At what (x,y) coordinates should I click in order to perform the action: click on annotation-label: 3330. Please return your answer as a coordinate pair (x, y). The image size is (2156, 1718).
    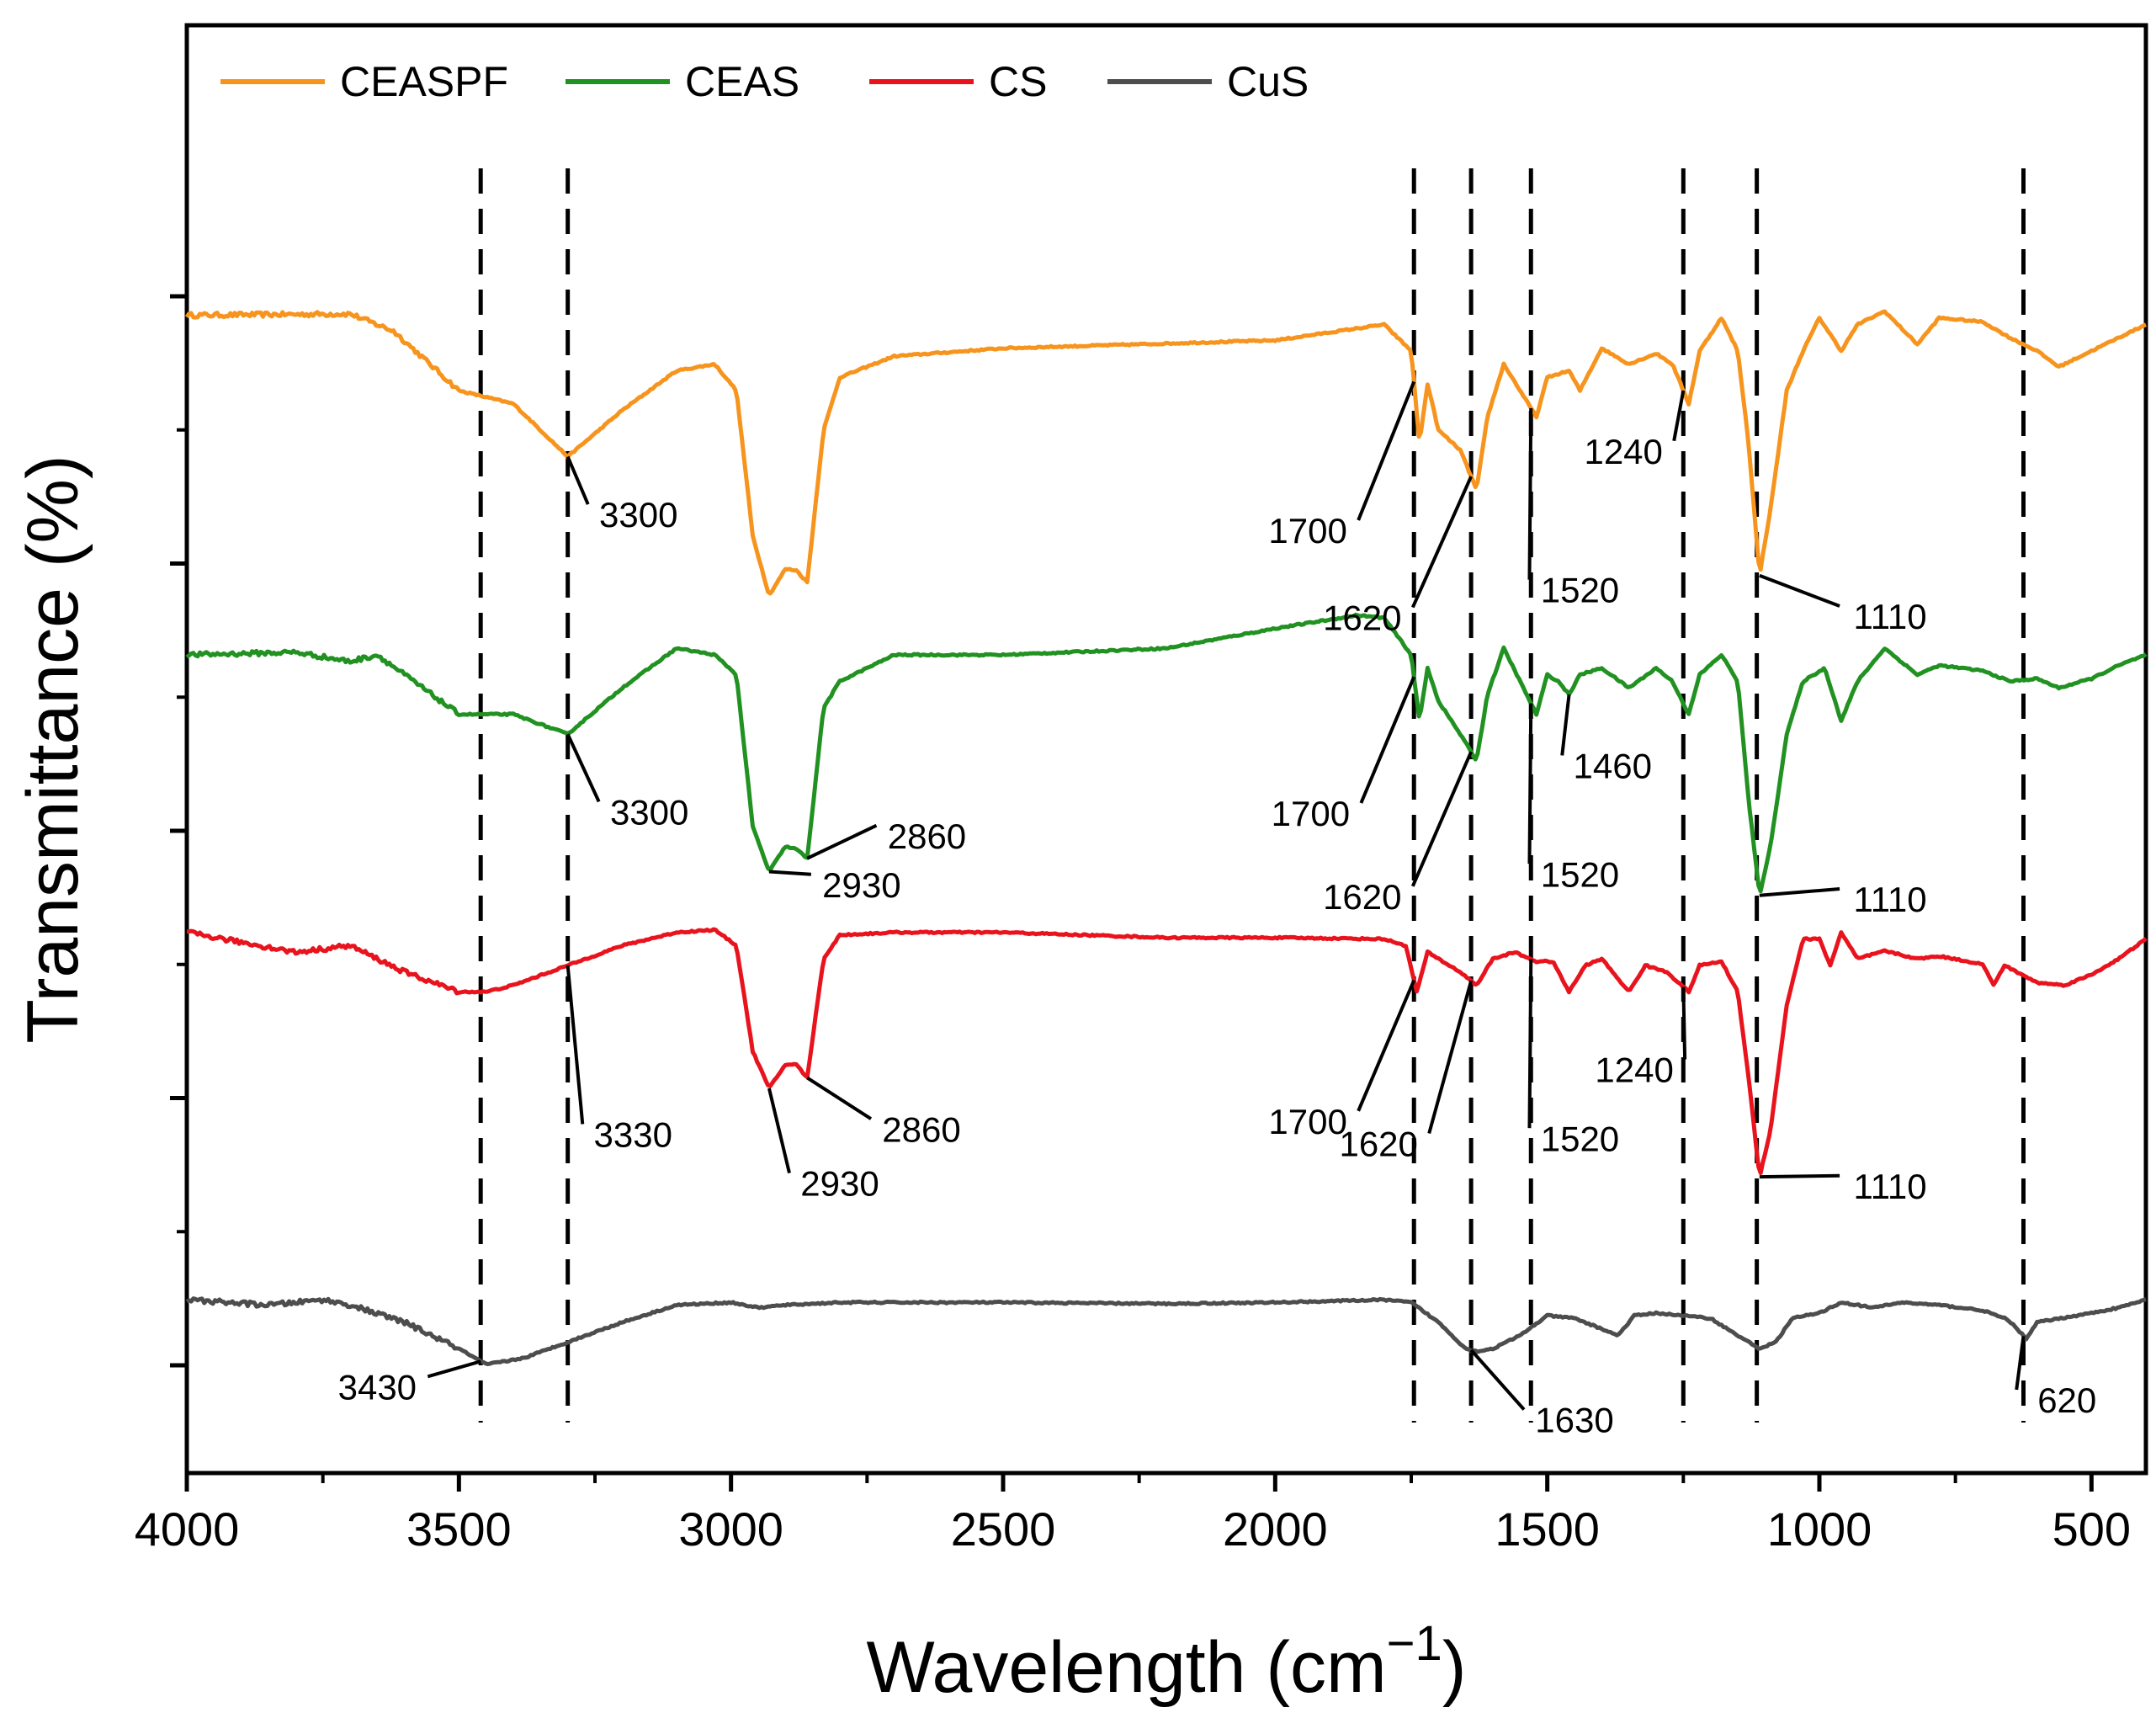
    Looking at the image, I should click on (633, 1135).